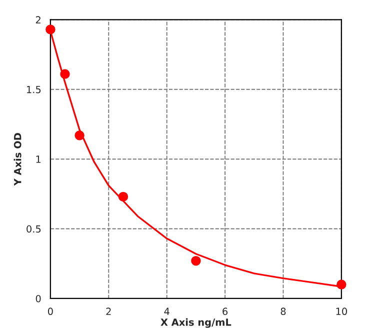 This screenshot has width=388, height=328. I want to click on y-tick-label: 1.5, so click(34, 90).